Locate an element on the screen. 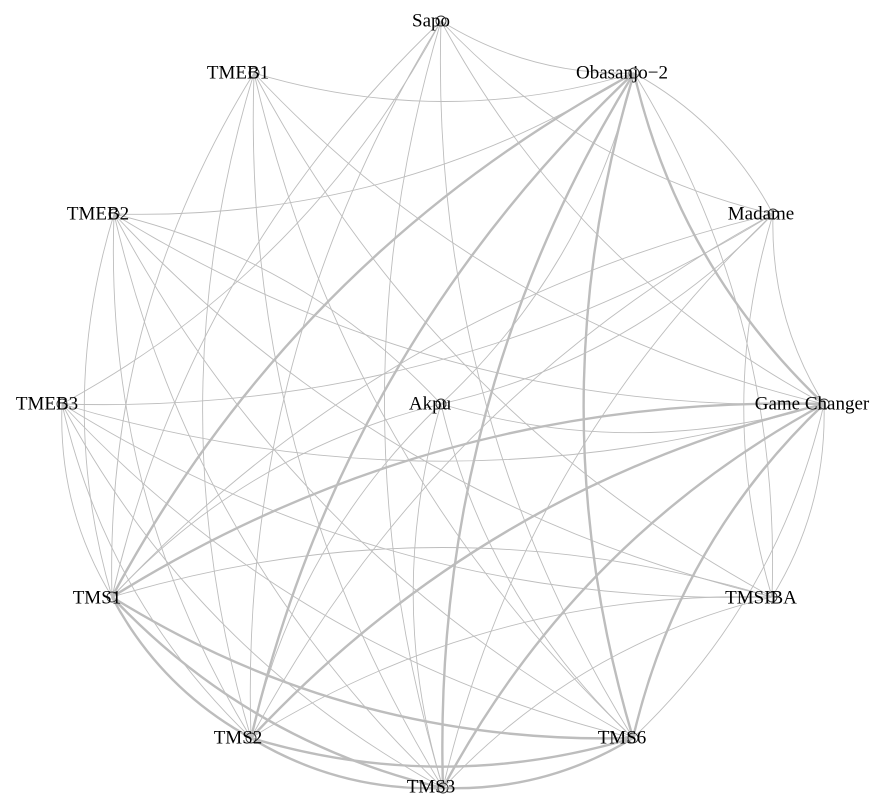 Image resolution: width=882 pixels, height=802 pixels. node-marker-akpu is located at coordinates (441, 404).